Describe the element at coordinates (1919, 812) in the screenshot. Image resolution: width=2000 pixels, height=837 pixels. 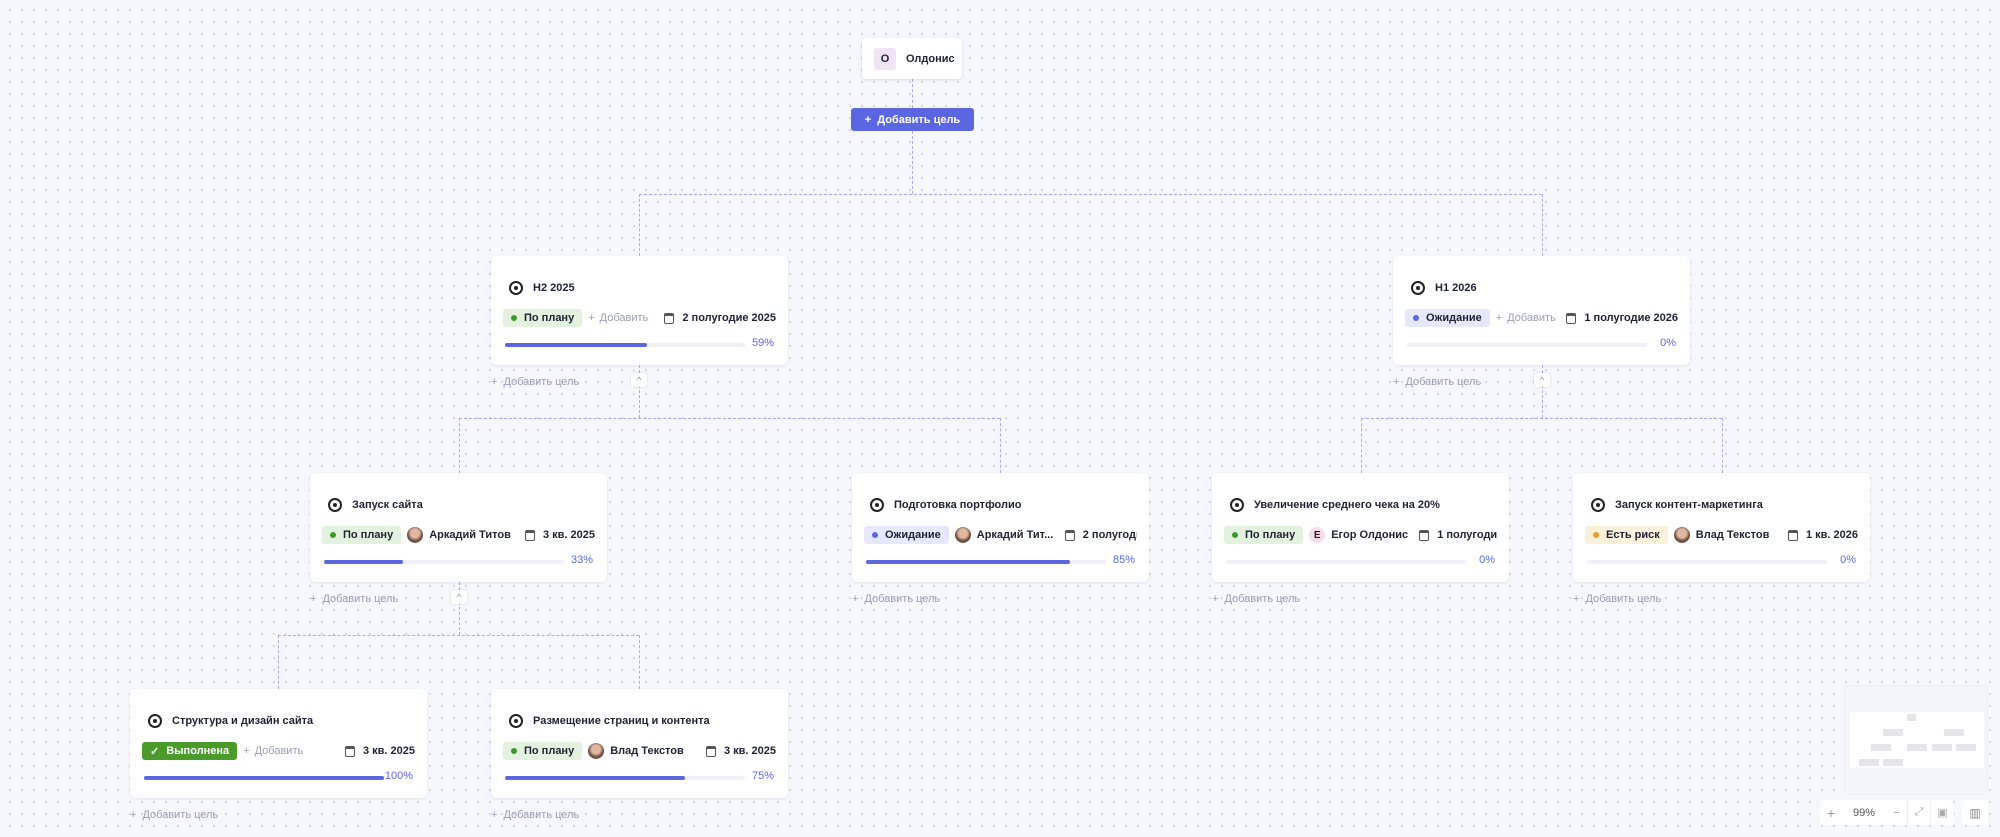
I see `fit-view-icon: ⤢` at that location.